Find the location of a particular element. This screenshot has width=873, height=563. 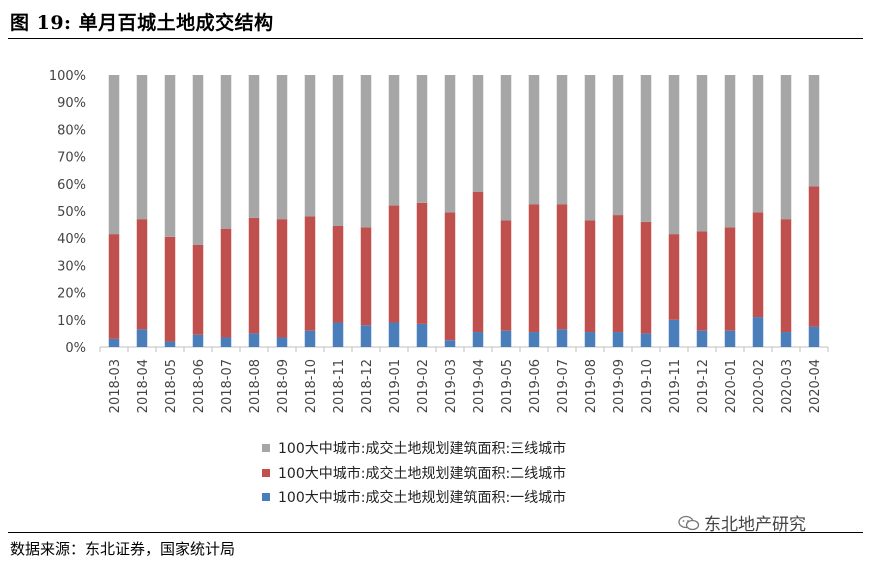

y-tick-label: 50% is located at coordinates (71, 212).